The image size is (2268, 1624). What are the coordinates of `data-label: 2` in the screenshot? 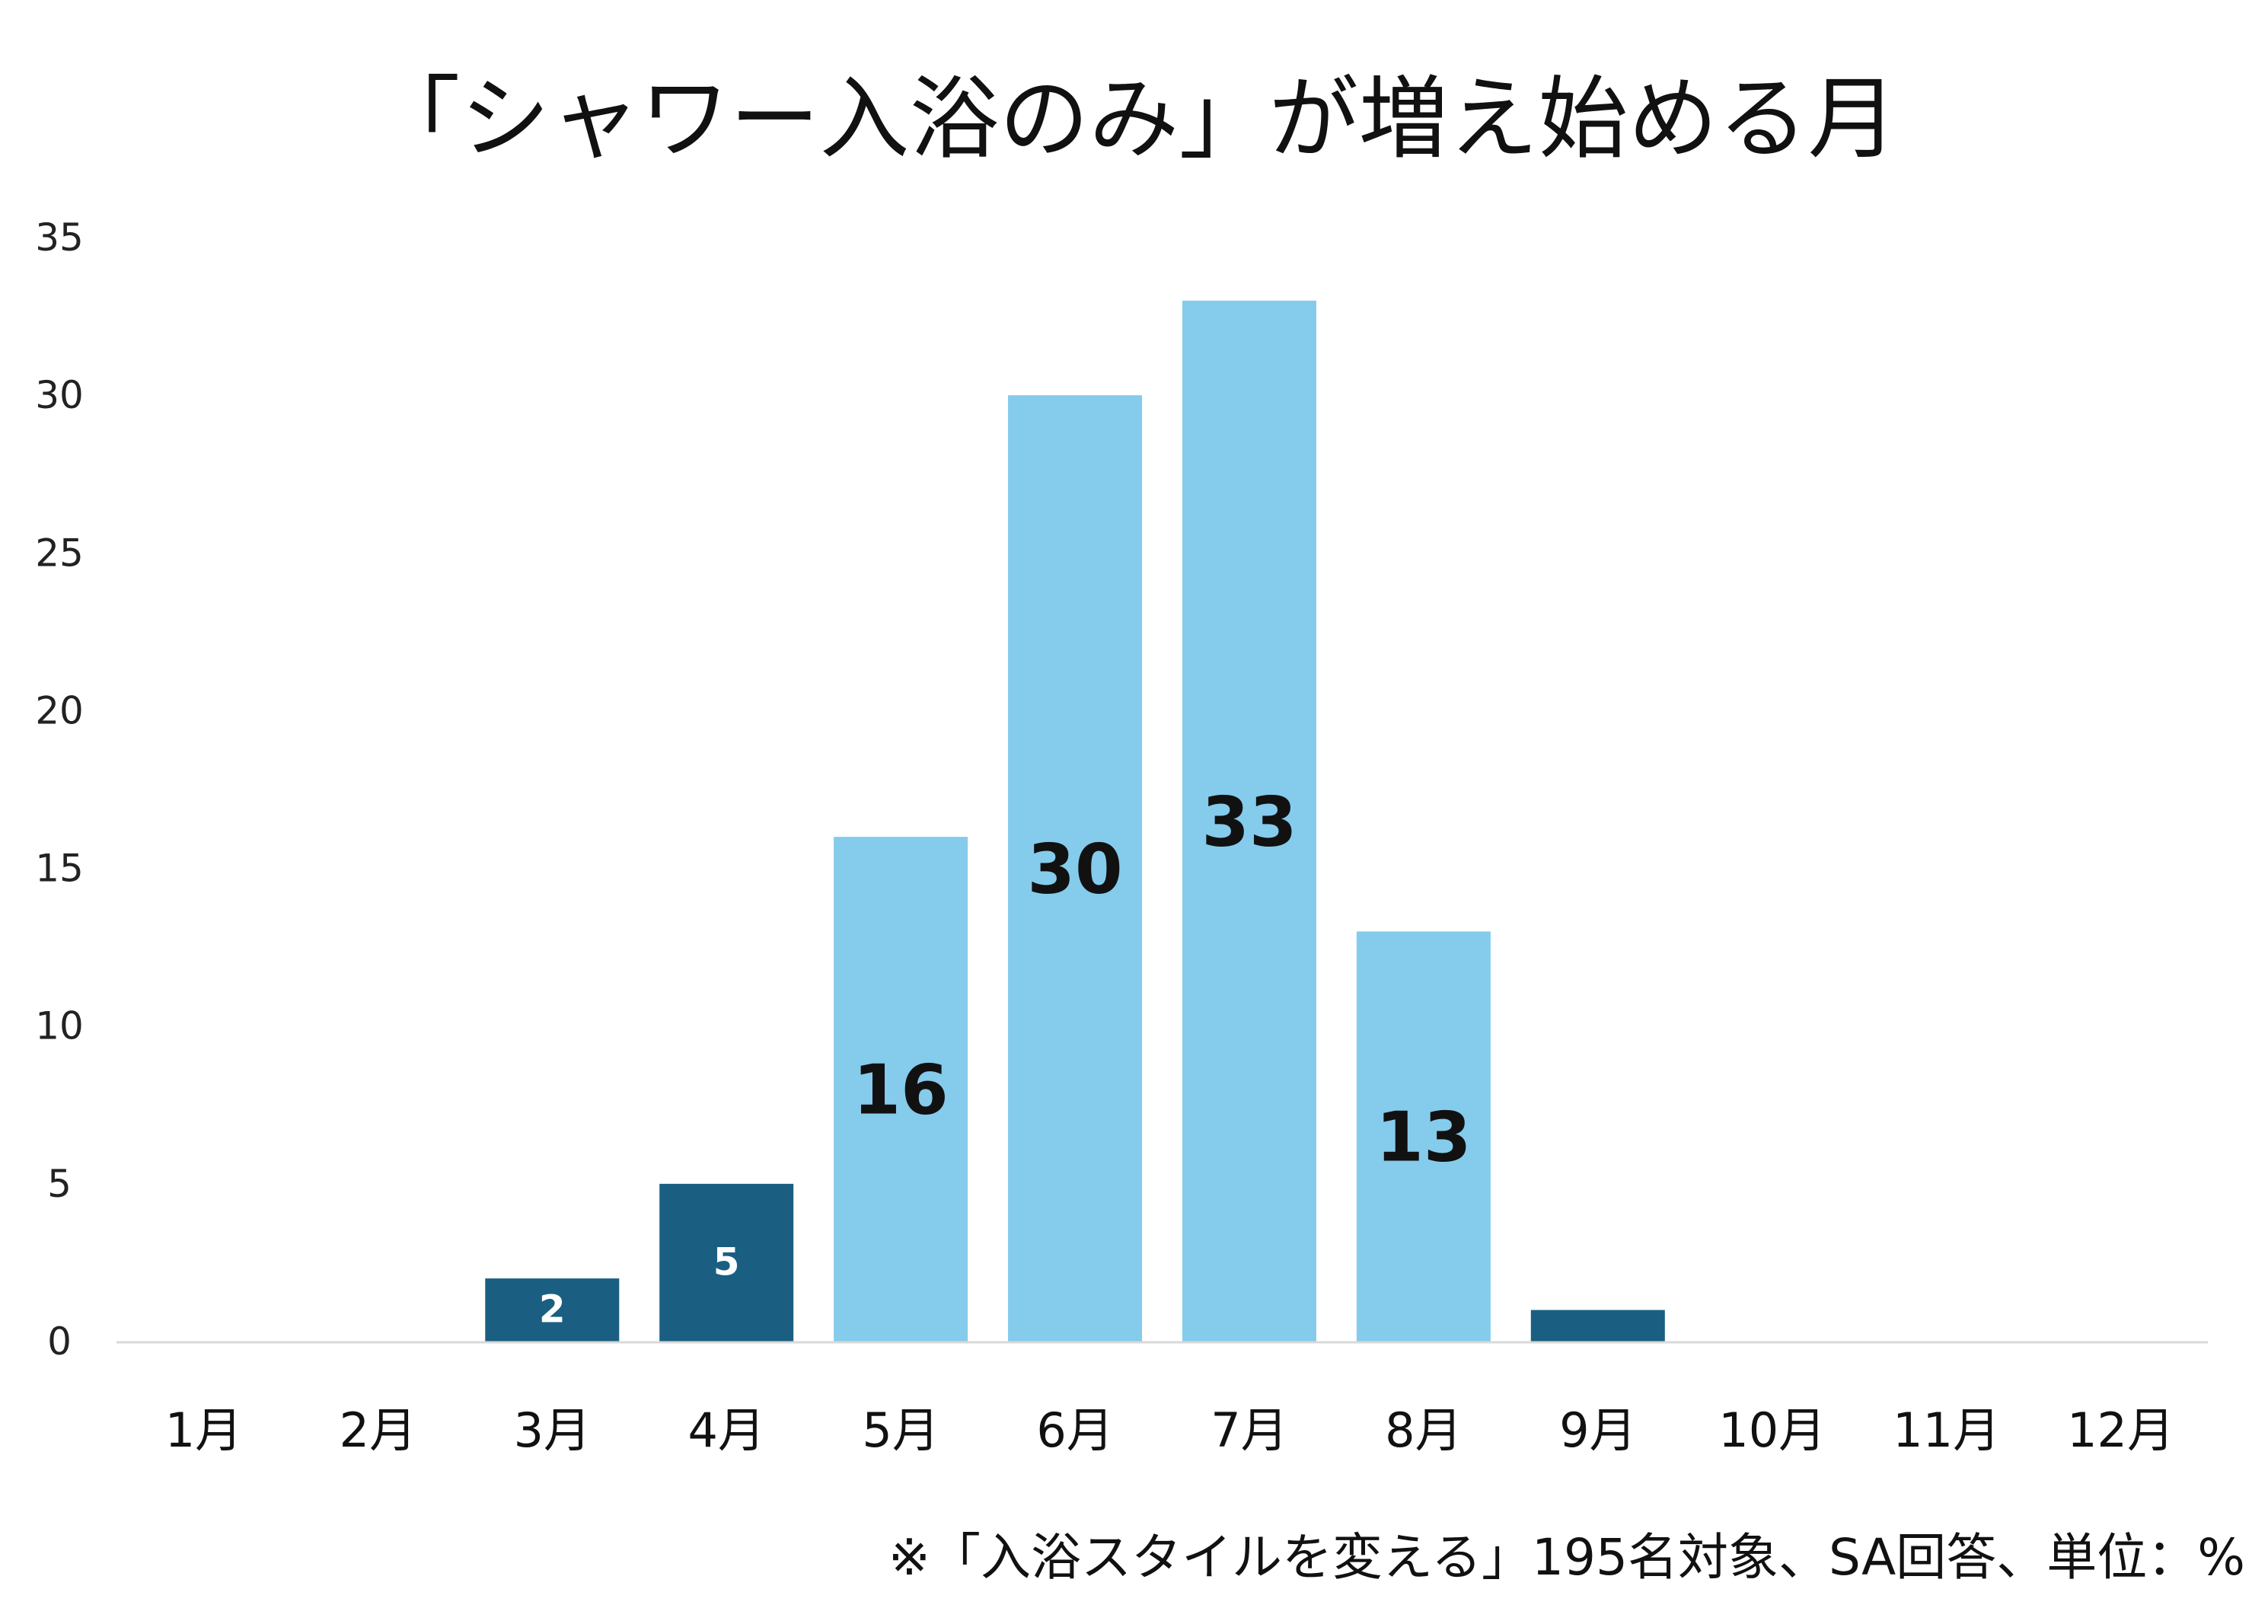 It's located at (552, 1309).